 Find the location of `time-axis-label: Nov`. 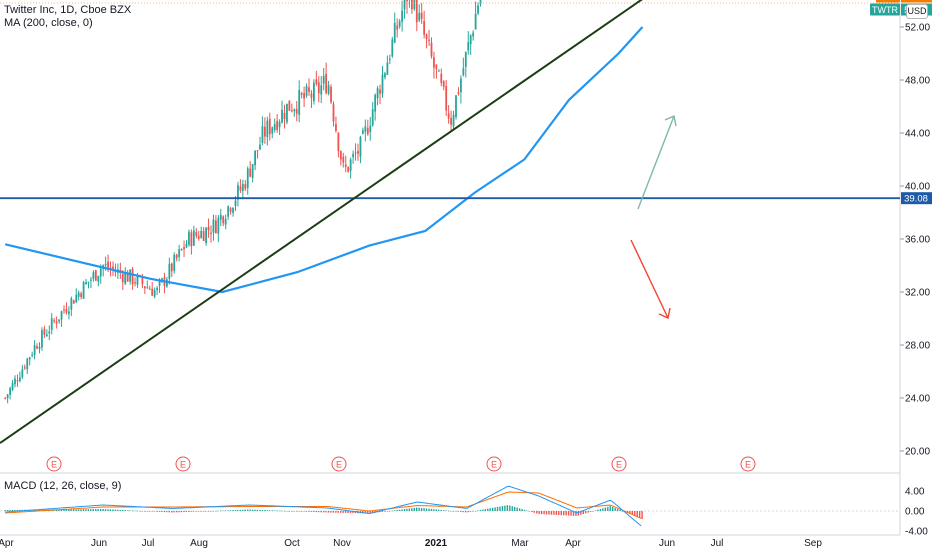

time-axis-label: Nov is located at coordinates (342, 543).